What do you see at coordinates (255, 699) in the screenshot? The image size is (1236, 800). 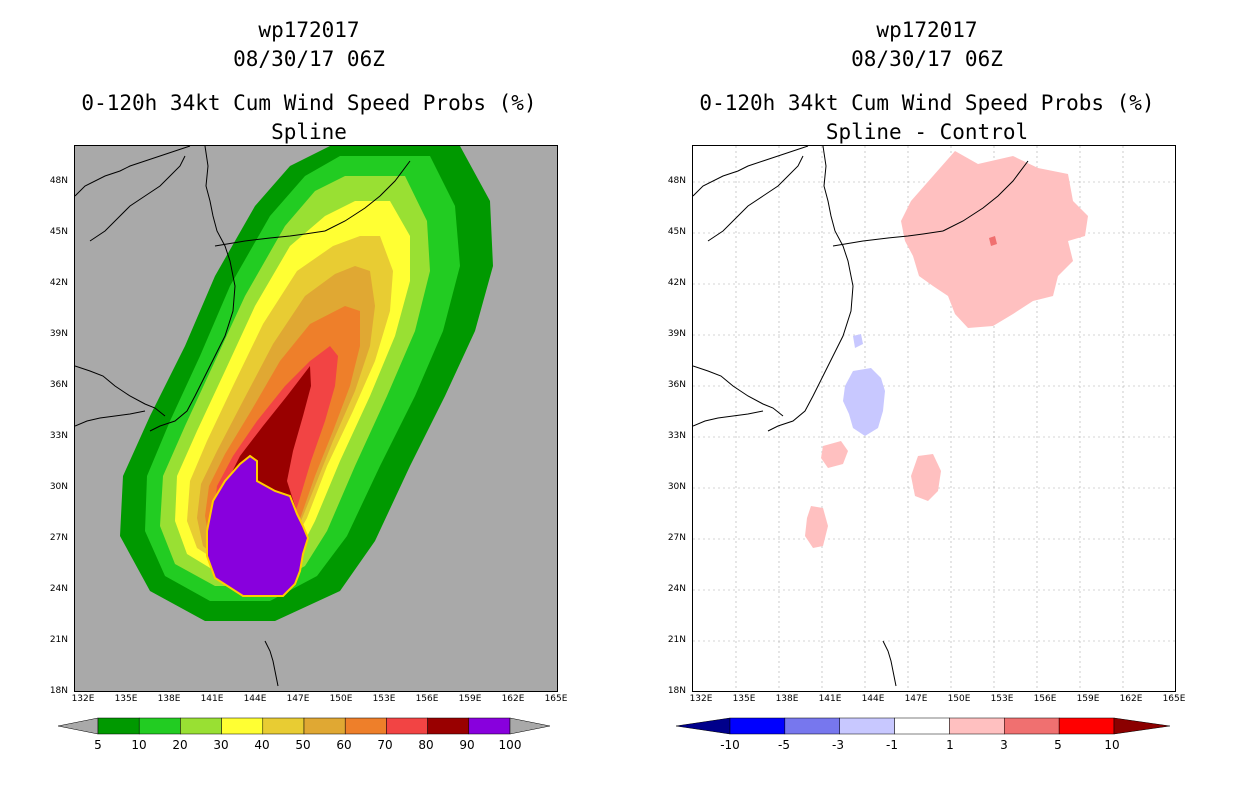 I see `lon-label: 144E` at bounding box center [255, 699].